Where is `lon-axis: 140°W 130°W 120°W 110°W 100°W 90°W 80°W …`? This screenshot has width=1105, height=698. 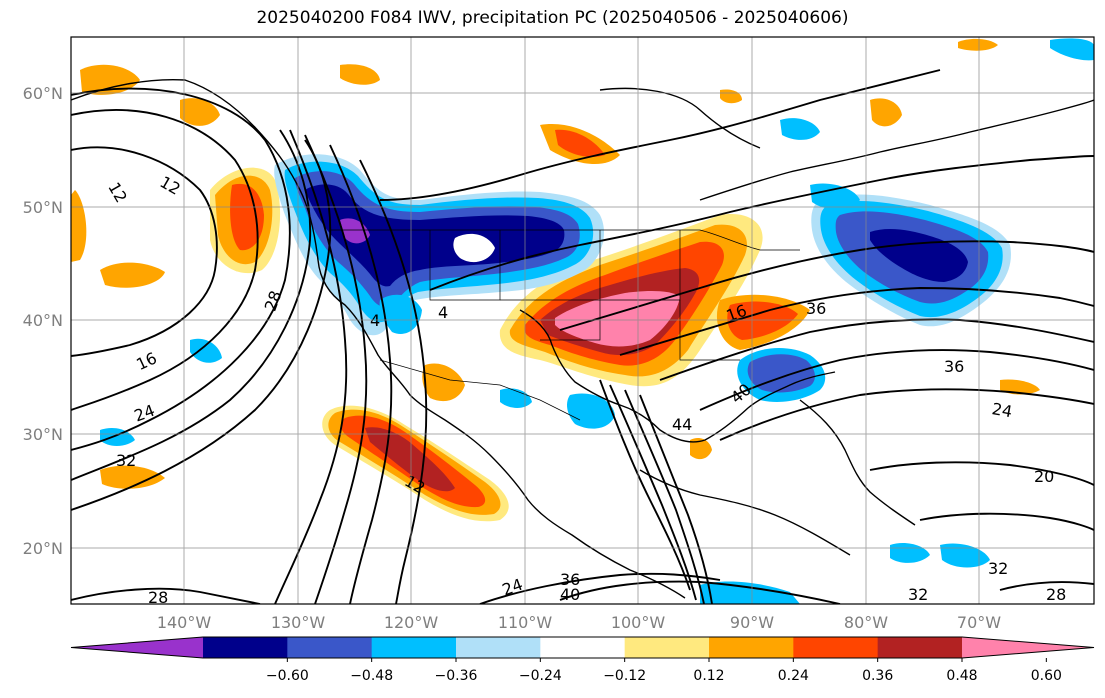
lon-axis: 140°W 130°W 120°W 110°W 100°W 90°W 80°W … is located at coordinates (579, 622).